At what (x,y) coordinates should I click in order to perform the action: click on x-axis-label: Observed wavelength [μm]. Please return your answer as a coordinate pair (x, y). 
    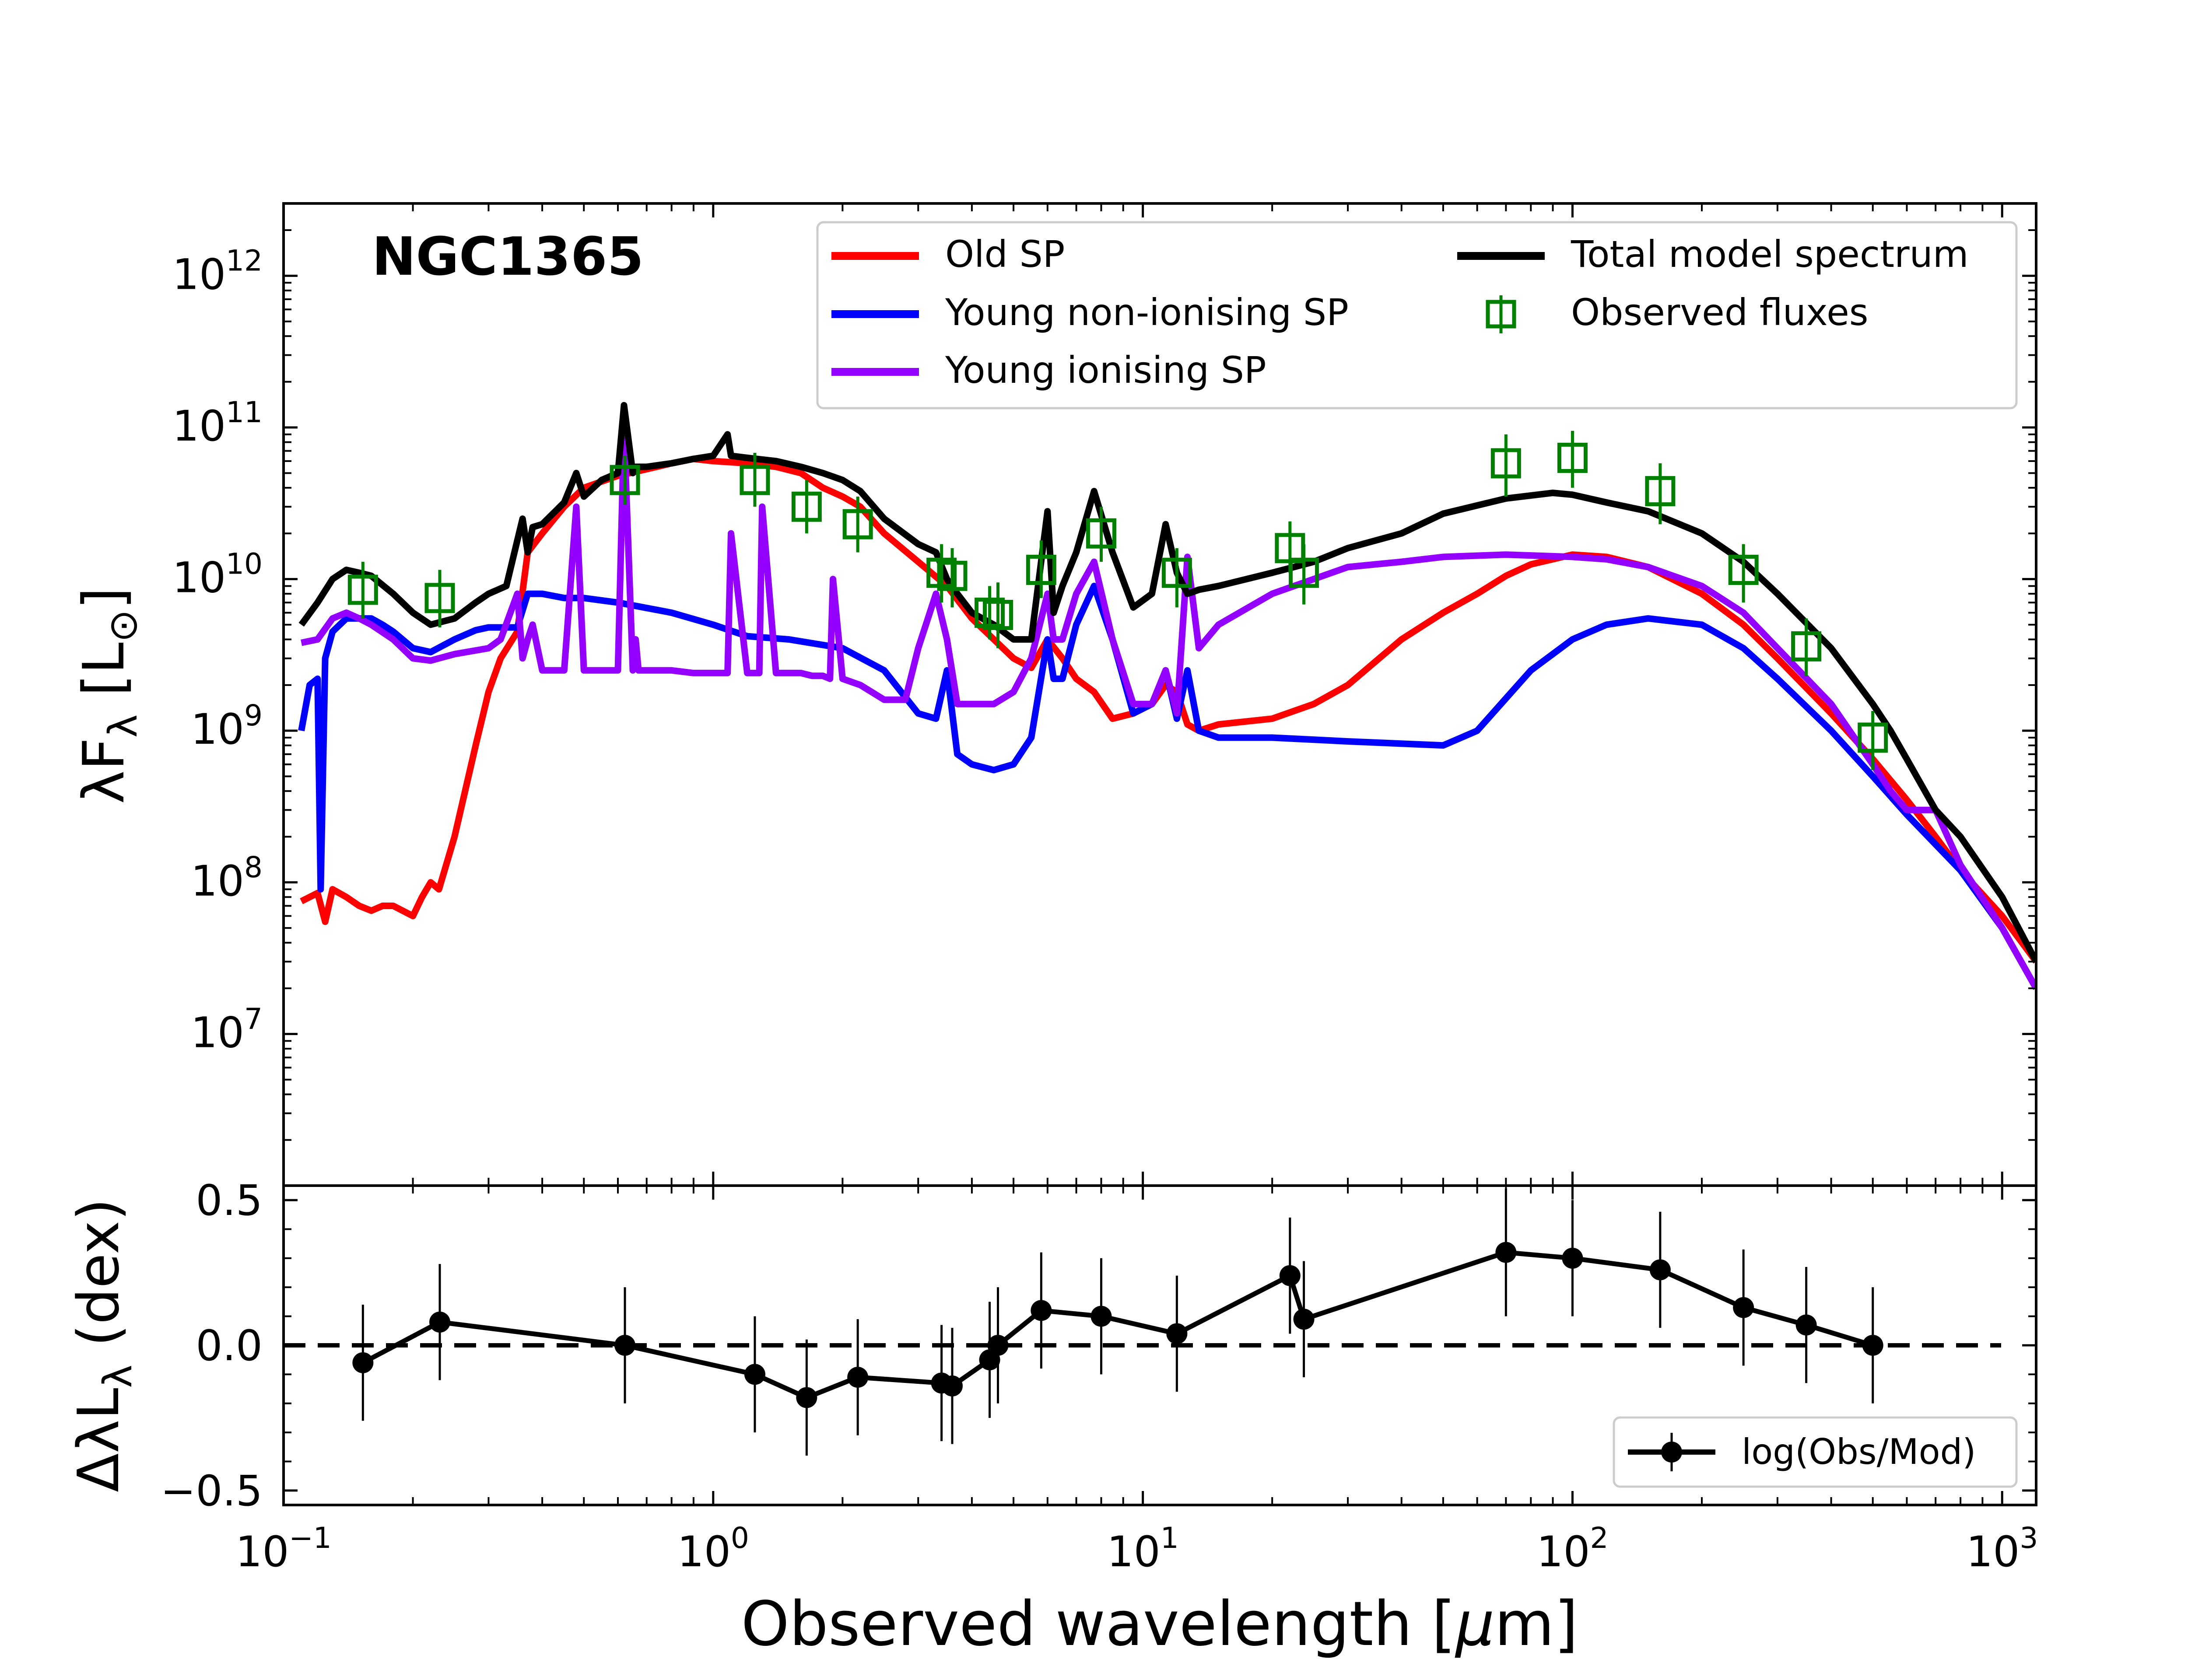
    Looking at the image, I should click on (1159, 1624).